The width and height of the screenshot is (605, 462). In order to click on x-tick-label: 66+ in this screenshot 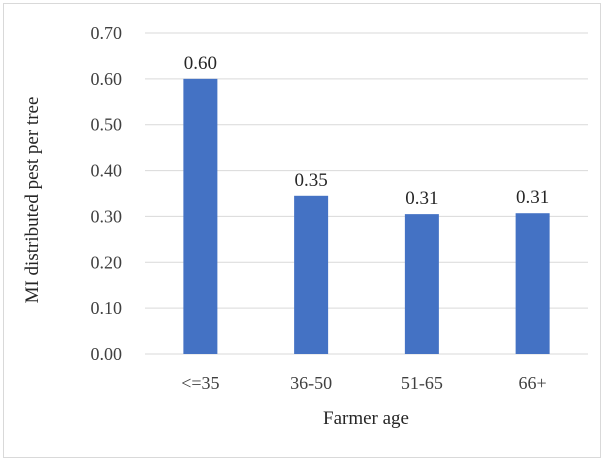, I will do `click(533, 383)`.